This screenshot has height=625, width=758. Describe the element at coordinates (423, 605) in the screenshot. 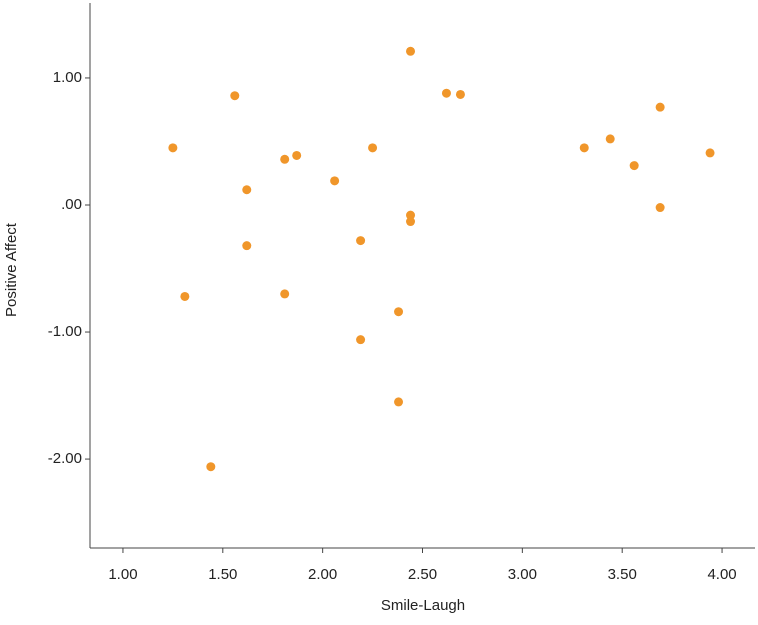

I see `x-axis-label: Smile-Laugh` at that location.